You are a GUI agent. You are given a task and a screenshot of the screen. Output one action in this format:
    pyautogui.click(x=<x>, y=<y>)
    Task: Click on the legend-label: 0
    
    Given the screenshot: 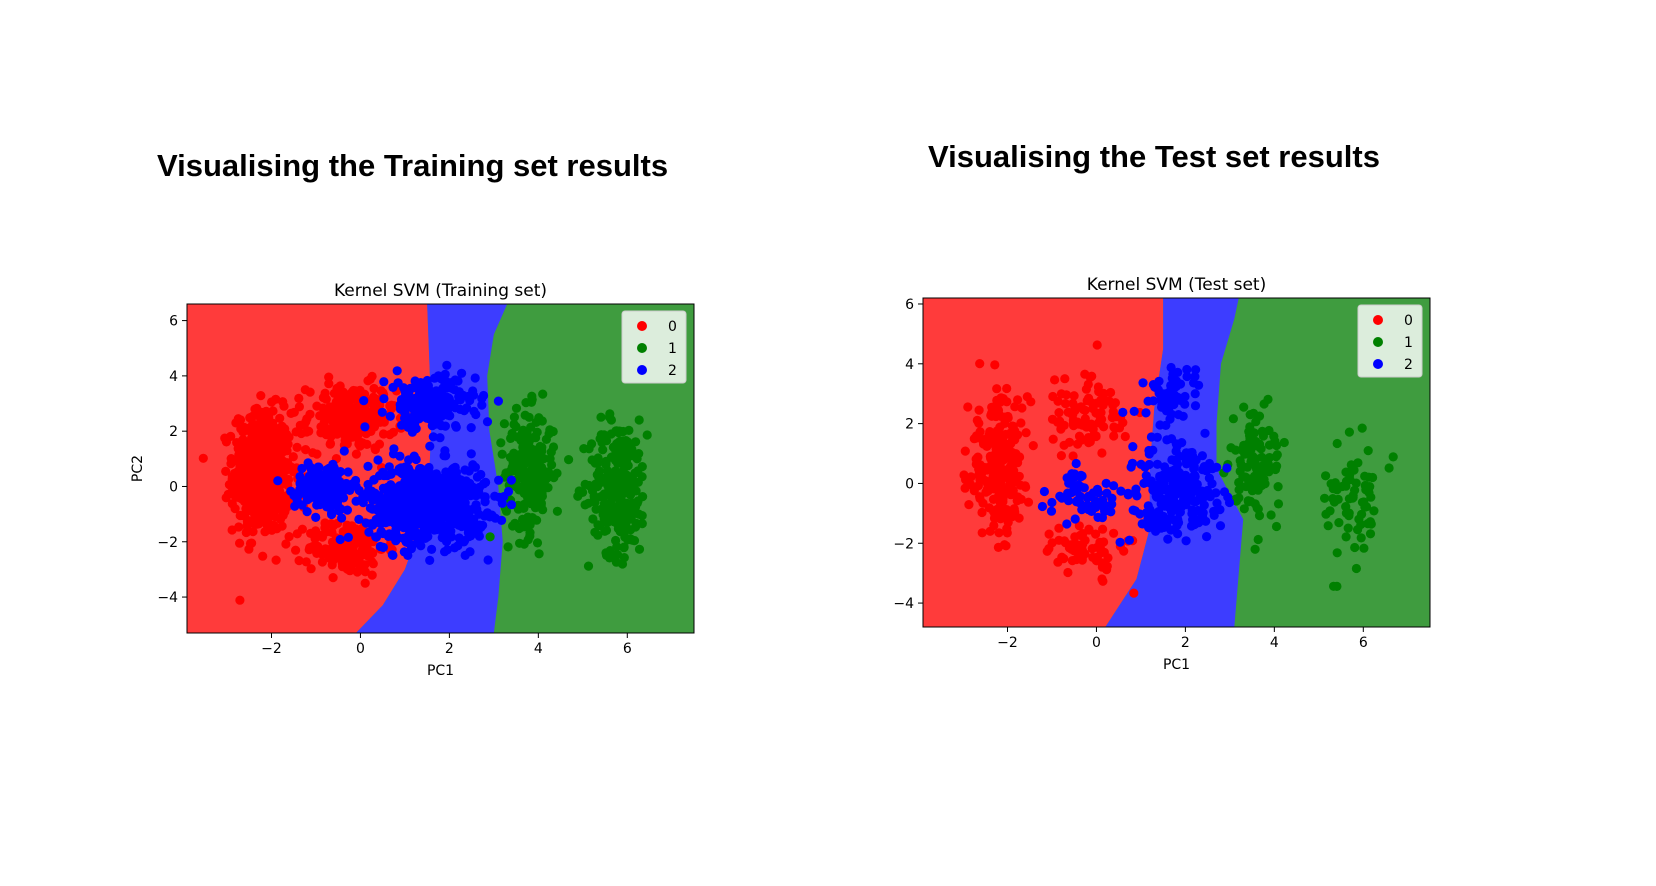 What is the action you would take?
    pyautogui.click(x=1408, y=321)
    